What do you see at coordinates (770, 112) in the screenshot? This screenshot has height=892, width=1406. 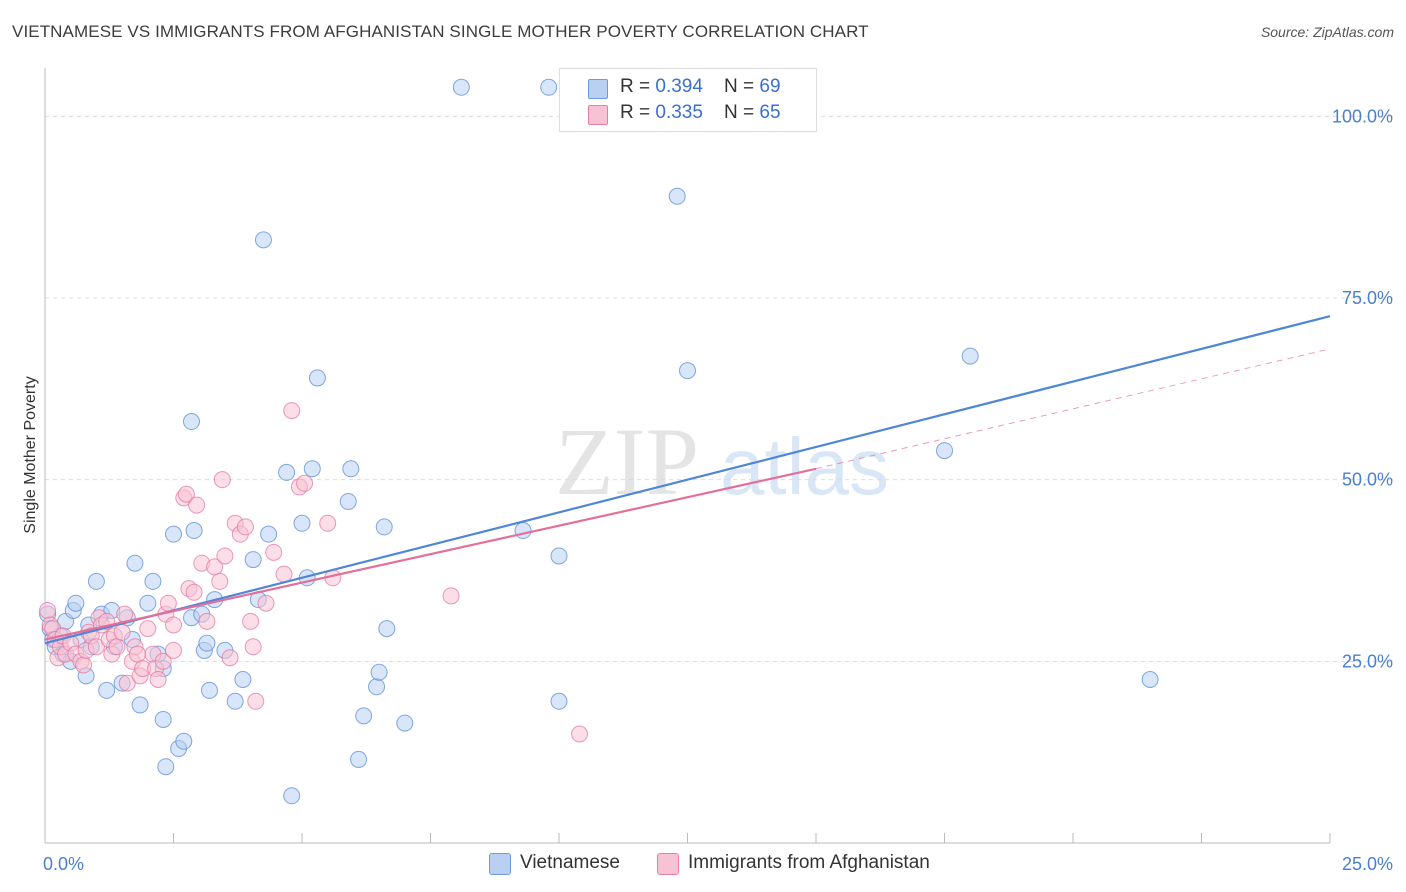 I see `legend-n-value: 65` at bounding box center [770, 112].